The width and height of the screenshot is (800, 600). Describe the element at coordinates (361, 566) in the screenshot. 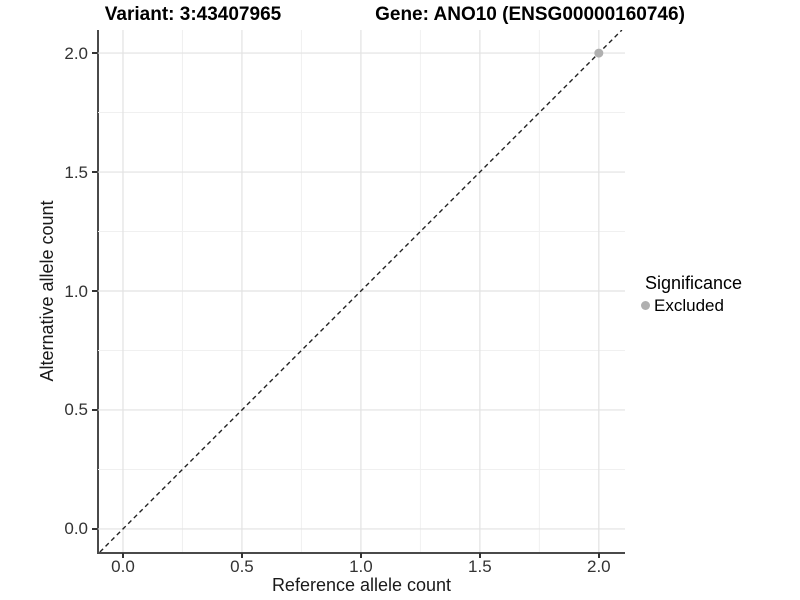

I see `x-axis-tick-label: 1.0` at that location.